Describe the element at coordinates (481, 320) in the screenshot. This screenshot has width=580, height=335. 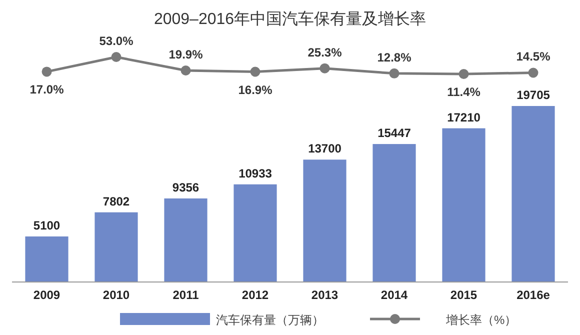
I see `legend-label: 增长率（%）` at that location.